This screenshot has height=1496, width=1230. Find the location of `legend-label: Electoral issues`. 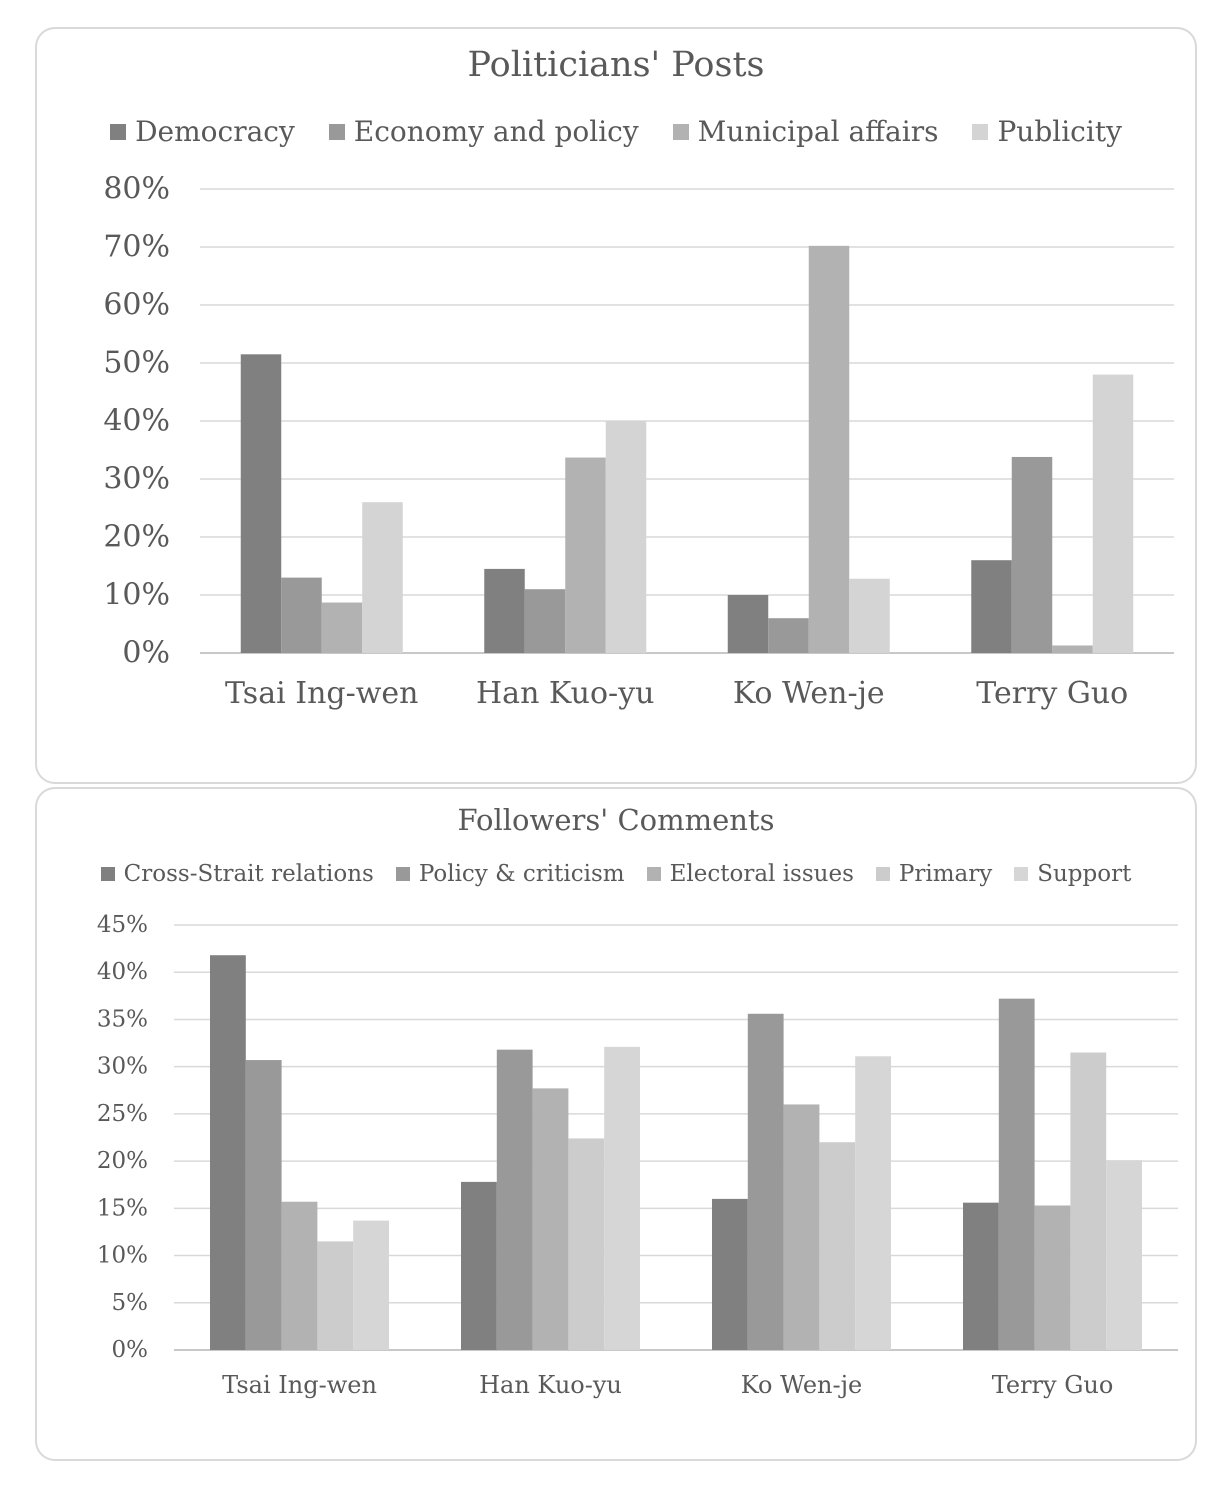

legend-label: Electoral issues is located at coordinates (761, 874).